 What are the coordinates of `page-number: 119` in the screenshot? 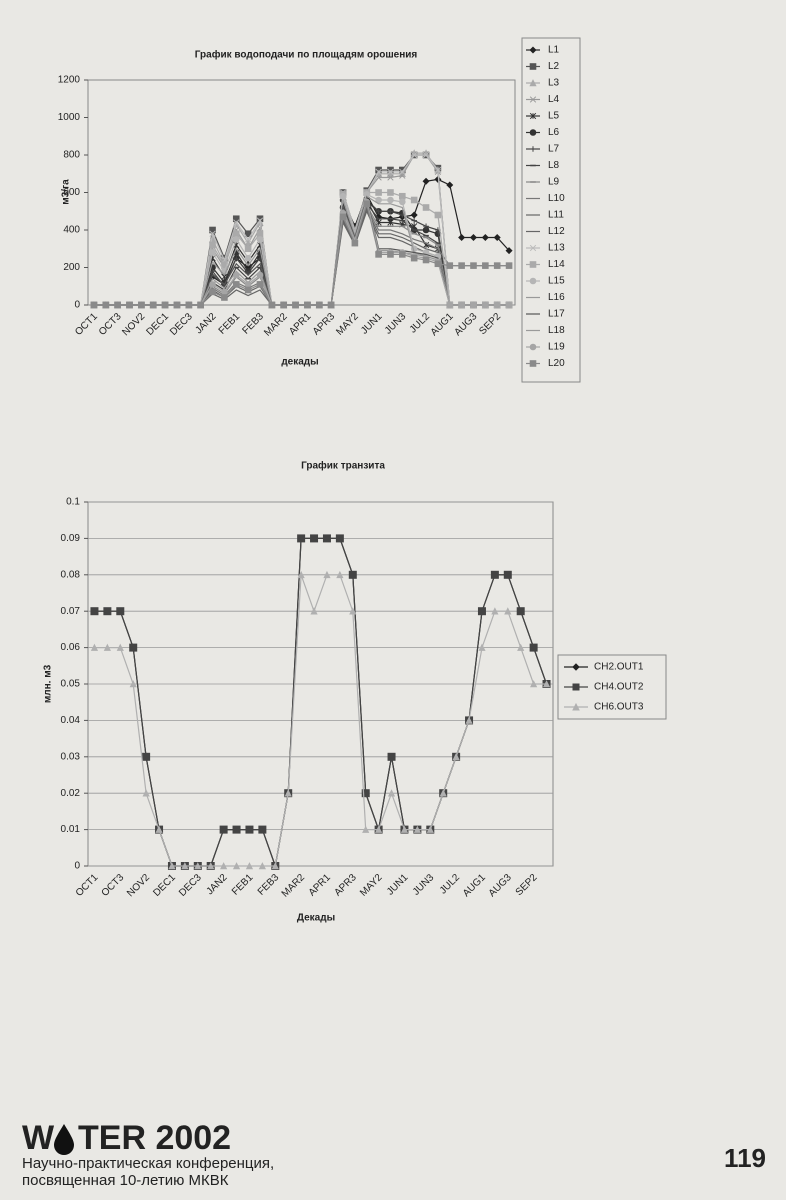 It's located at (745, 1158).